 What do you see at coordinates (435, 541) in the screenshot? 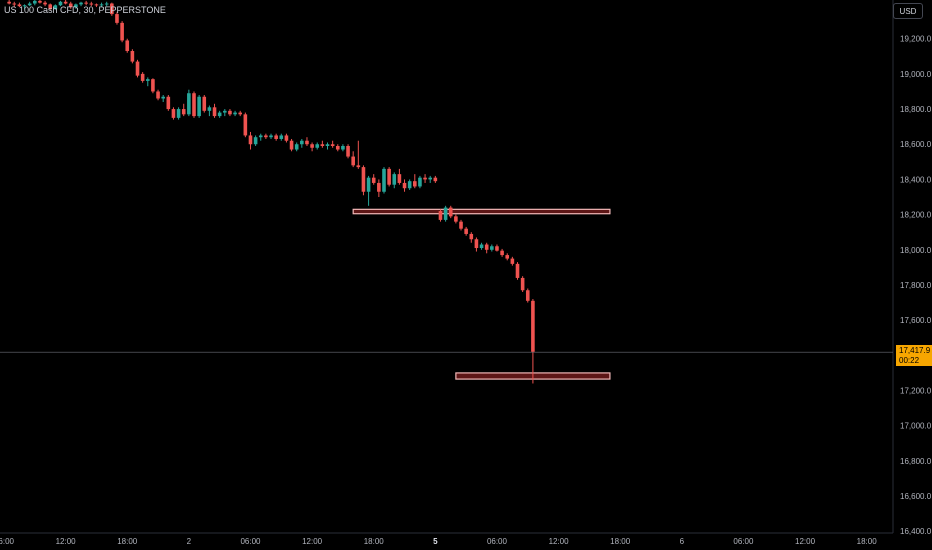
I see `x-tick-label: 5` at bounding box center [435, 541].